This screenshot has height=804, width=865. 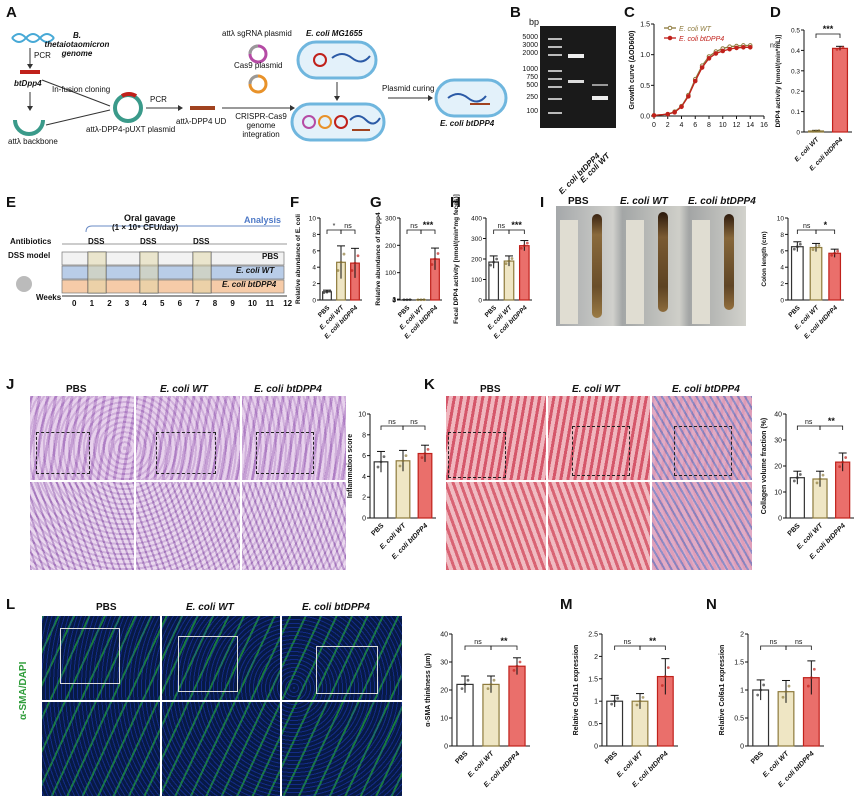 What do you see at coordinates (96, 241) in the screenshot?
I see `dss-label-1: DSS` at bounding box center [96, 241].